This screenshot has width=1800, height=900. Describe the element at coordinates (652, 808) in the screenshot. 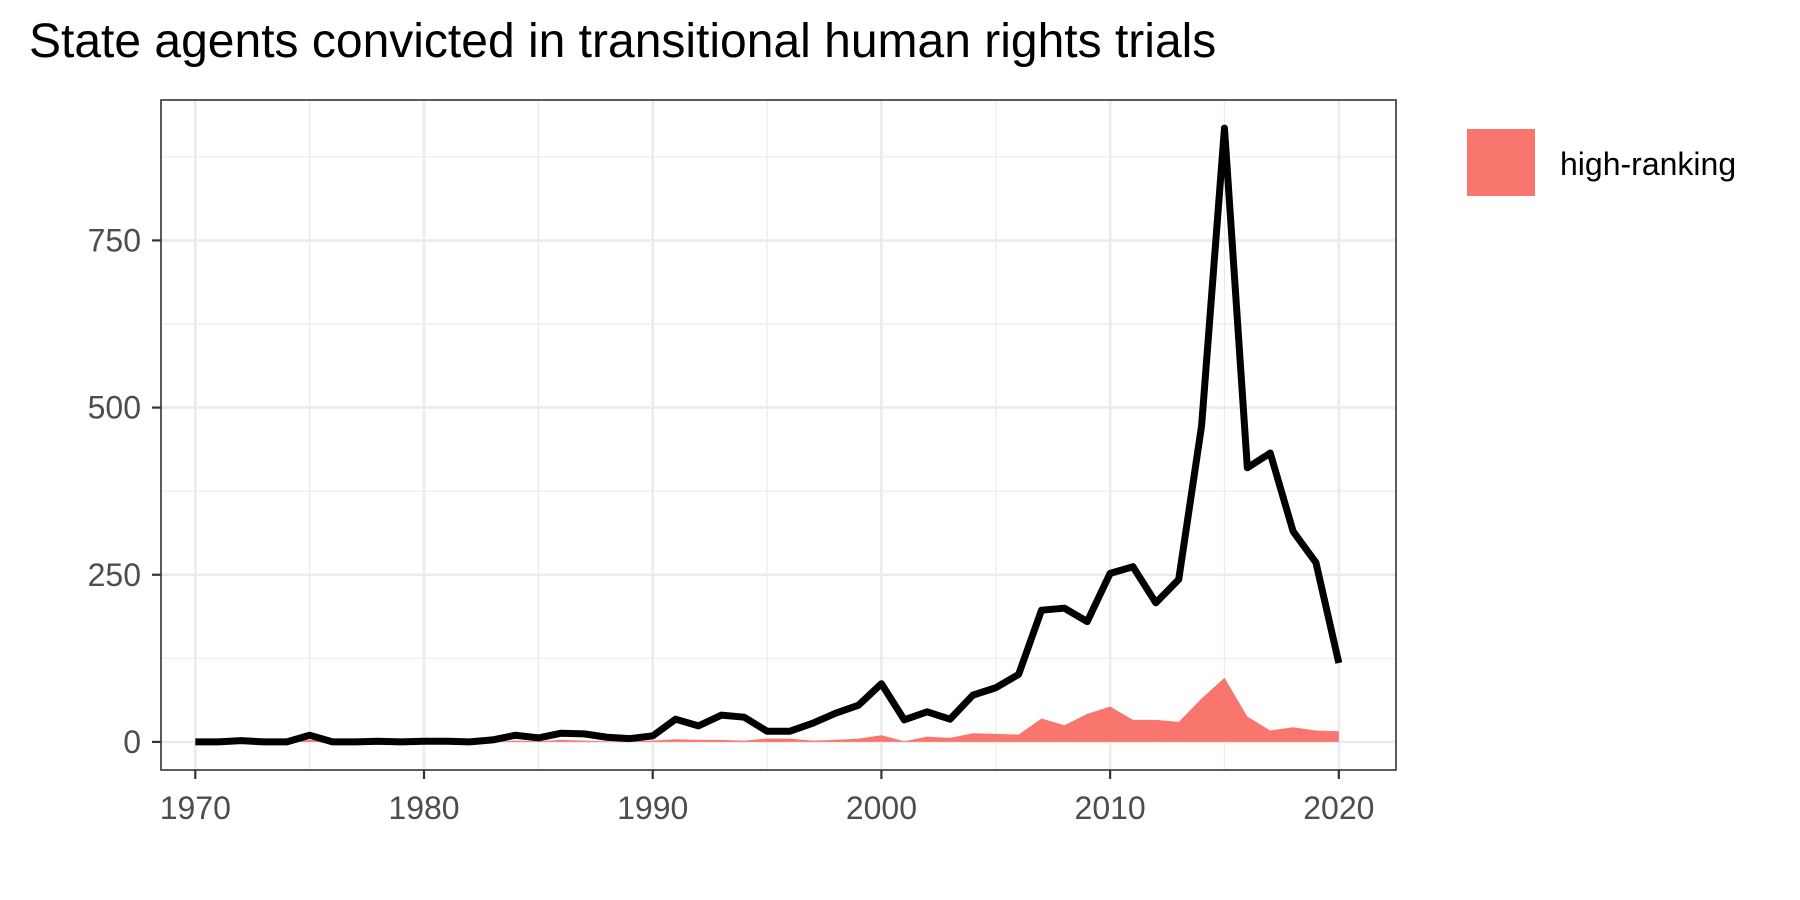

I see `x-tick-label: 1990` at that location.